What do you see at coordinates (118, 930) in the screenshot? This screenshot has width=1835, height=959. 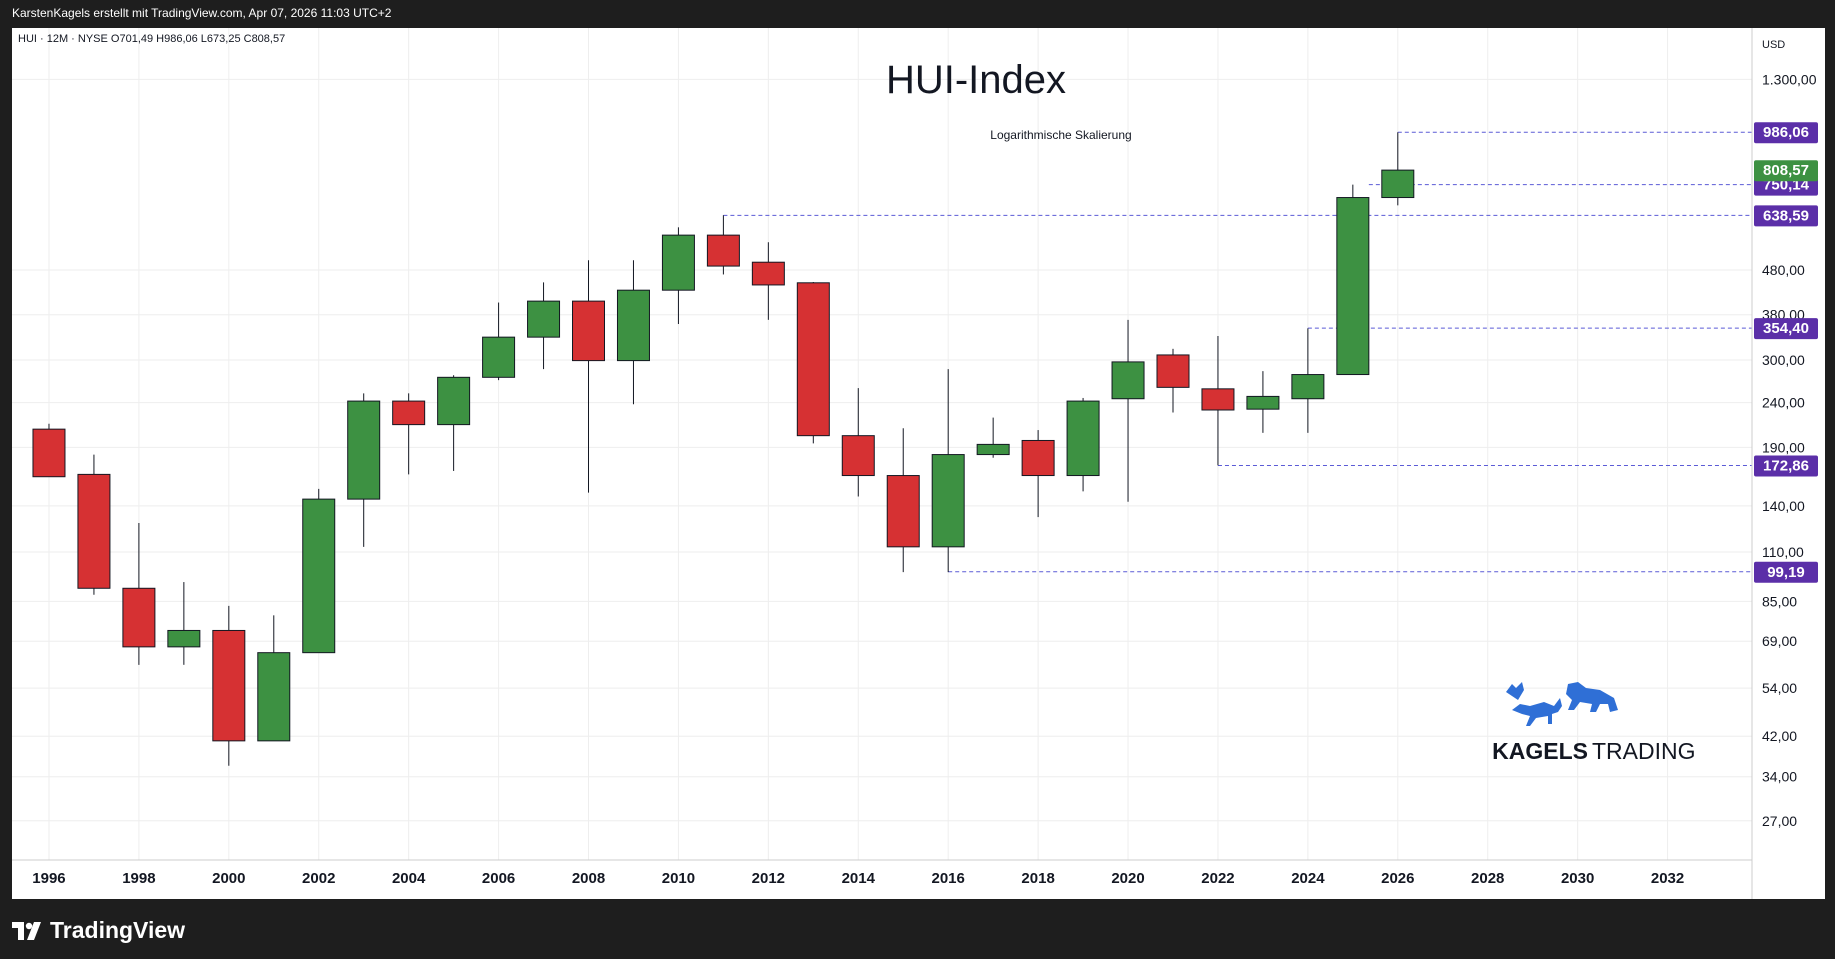 I see `tradingview-wordmark: TradingView` at bounding box center [118, 930].